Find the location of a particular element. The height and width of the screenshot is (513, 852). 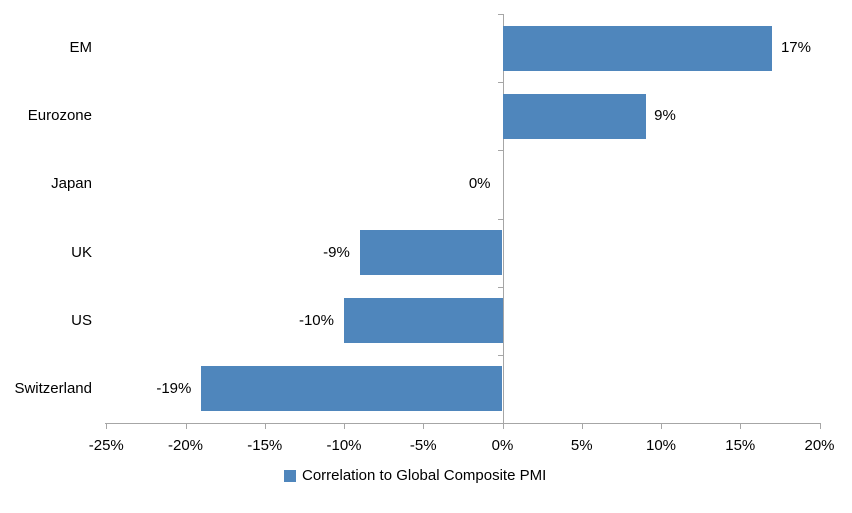

x-tick-label: 0% is located at coordinates (502, 445).